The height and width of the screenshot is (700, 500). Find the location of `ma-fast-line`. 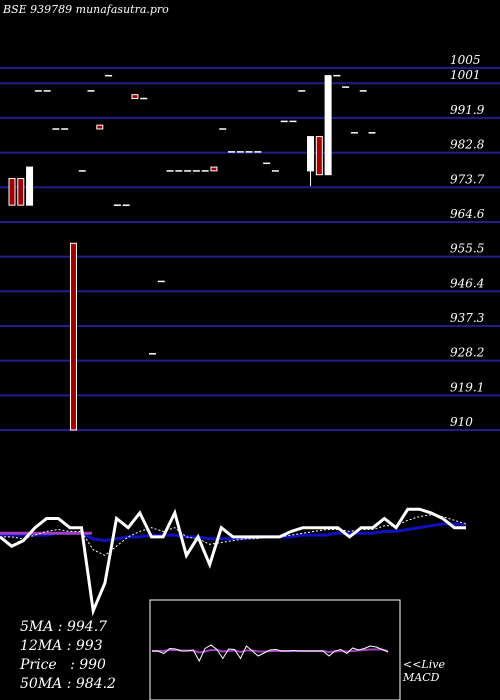

ma-fast-line is located at coordinates (233, 535).